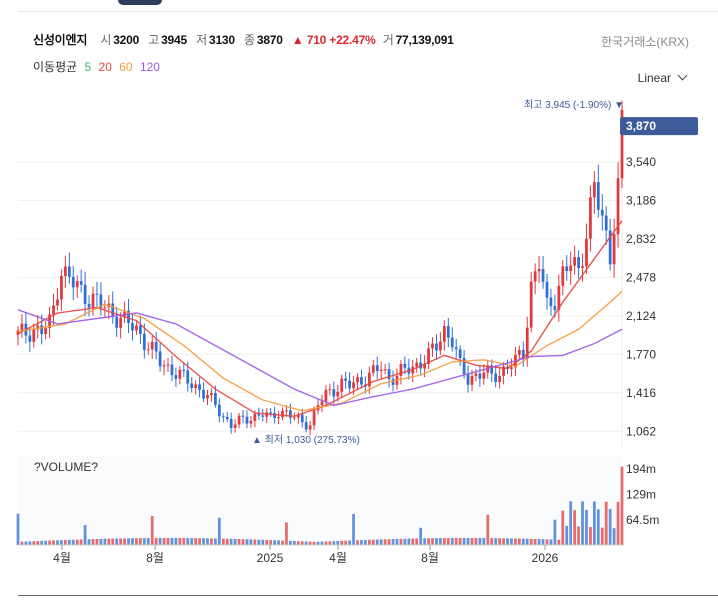 The height and width of the screenshot is (605, 718). I want to click on ma-60-label: 60, so click(126, 67).